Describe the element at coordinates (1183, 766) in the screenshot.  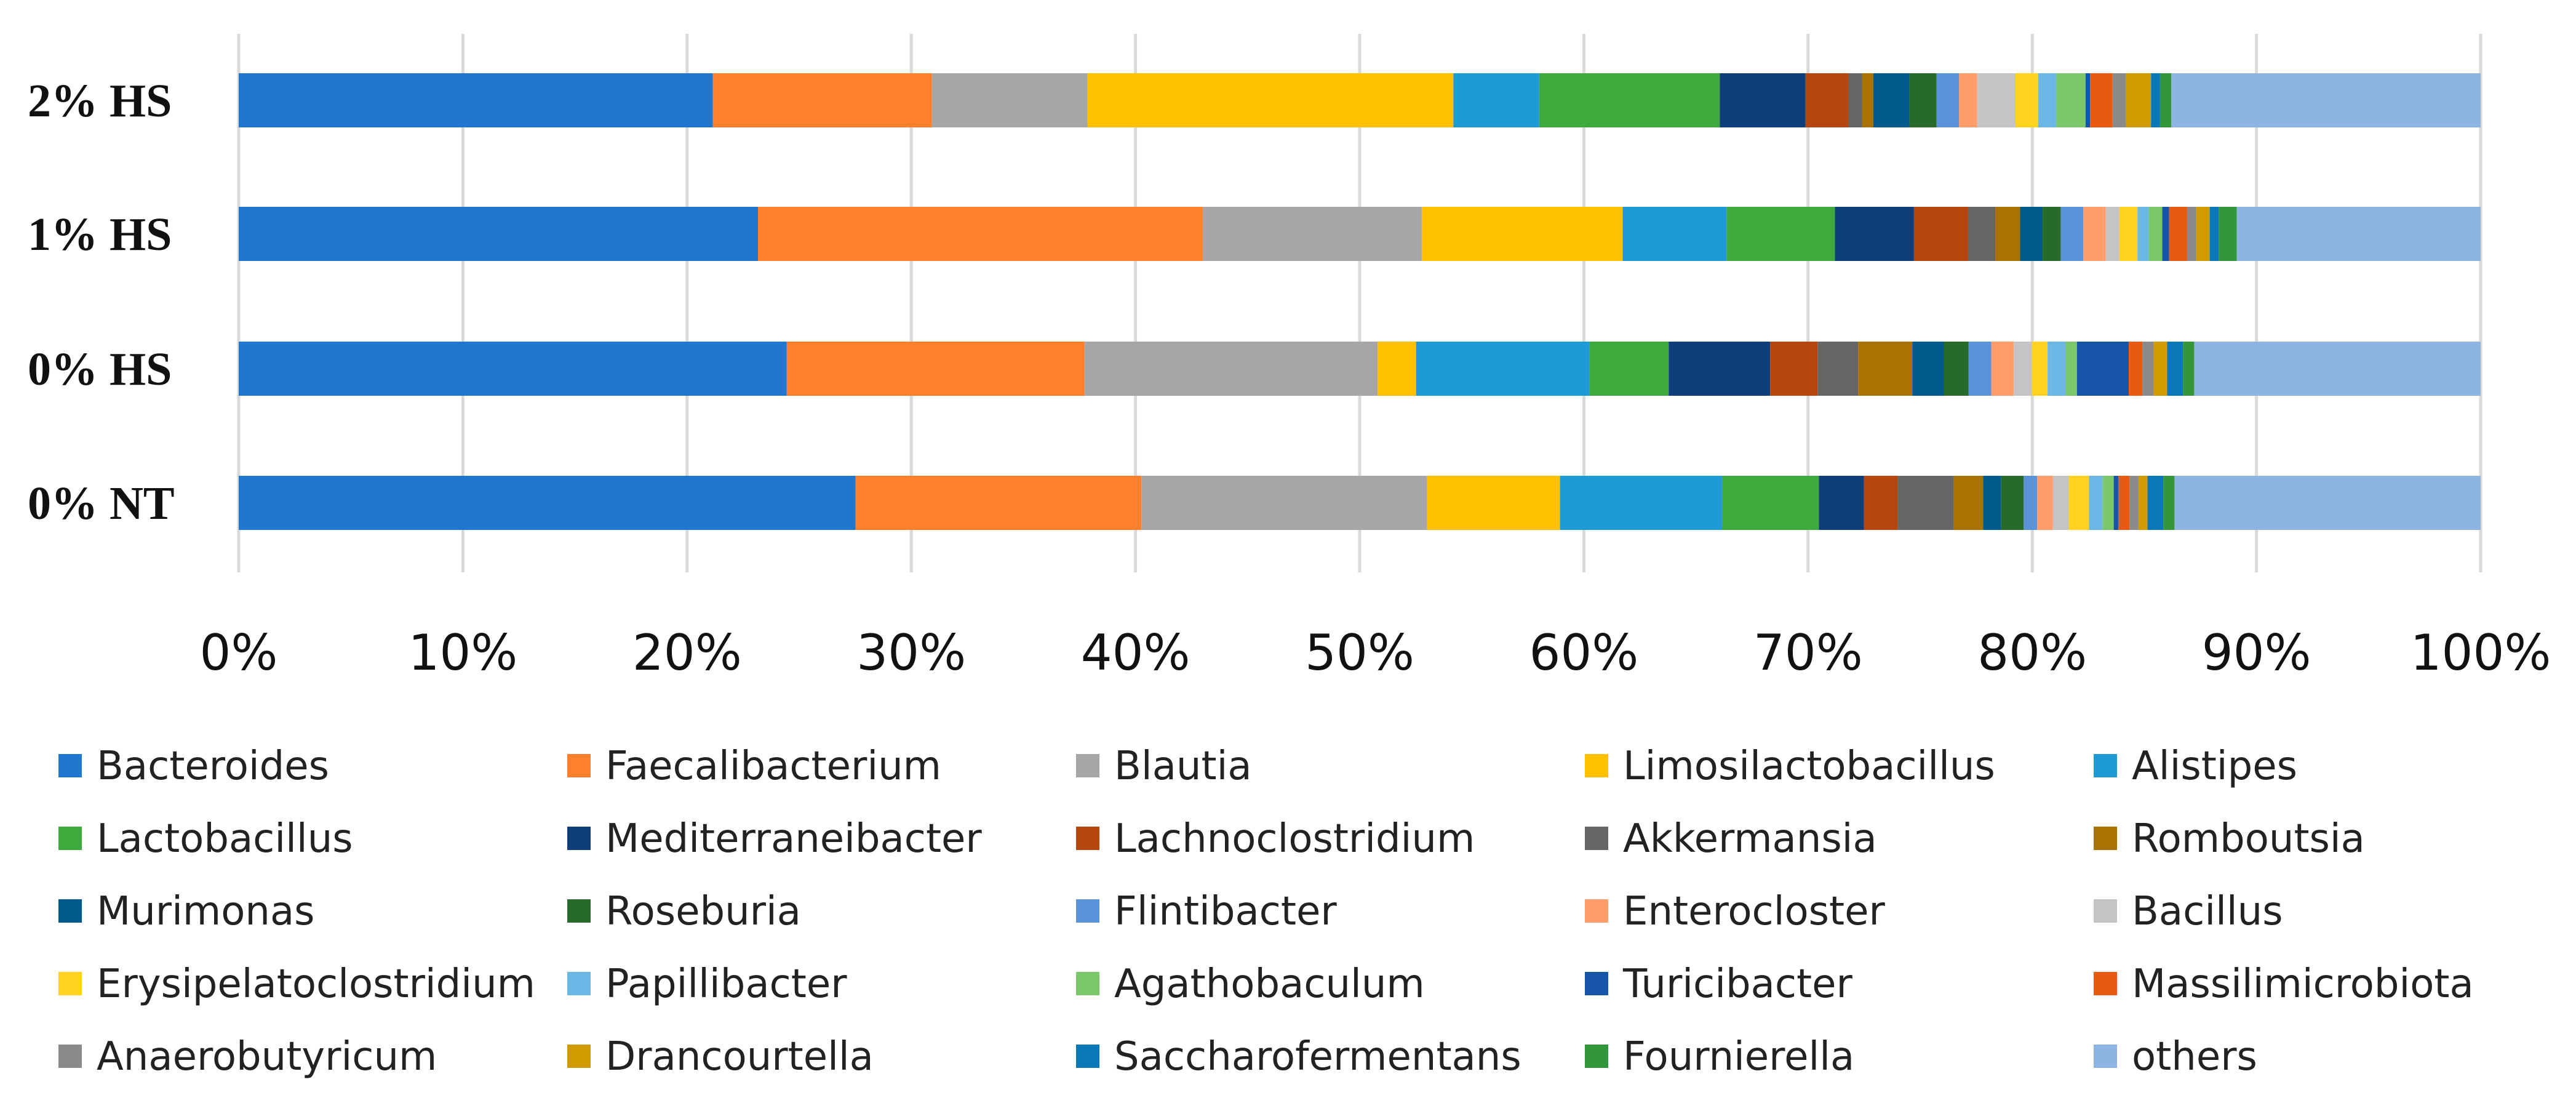
I see `legend-label: Blautia` at that location.